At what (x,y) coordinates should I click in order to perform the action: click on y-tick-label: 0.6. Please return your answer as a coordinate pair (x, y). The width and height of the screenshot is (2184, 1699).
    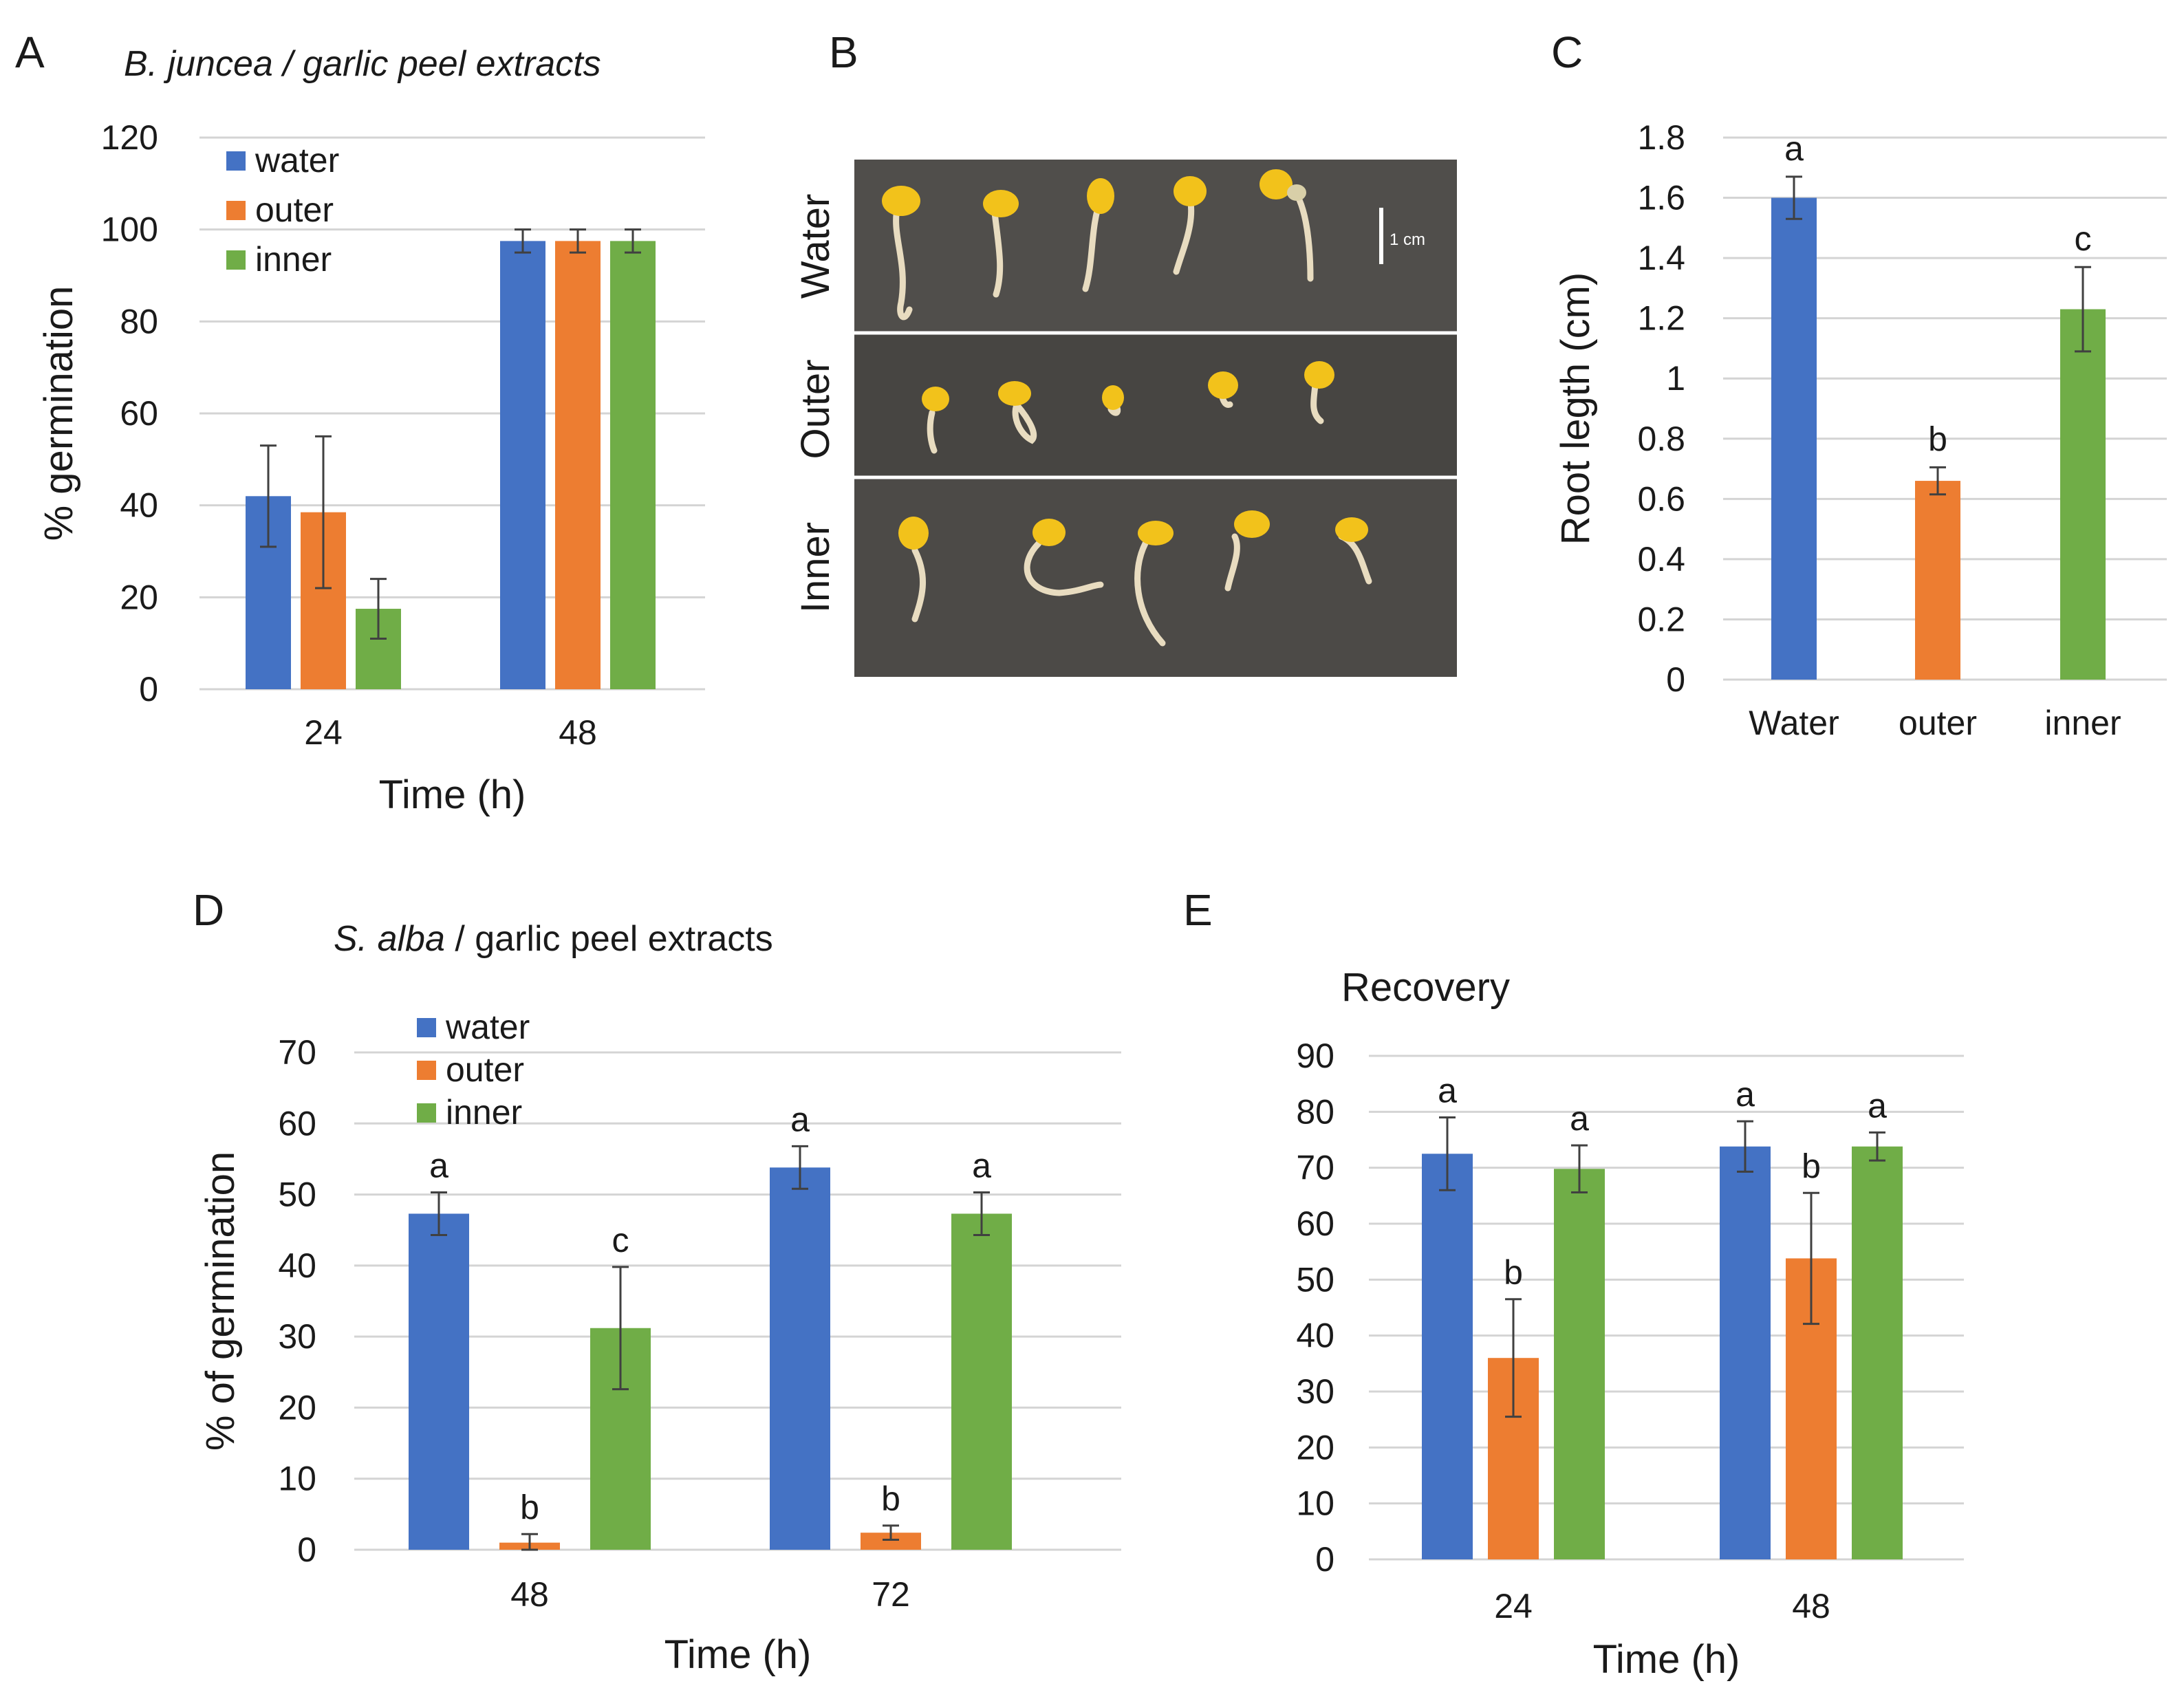
    Looking at the image, I should click on (1661, 498).